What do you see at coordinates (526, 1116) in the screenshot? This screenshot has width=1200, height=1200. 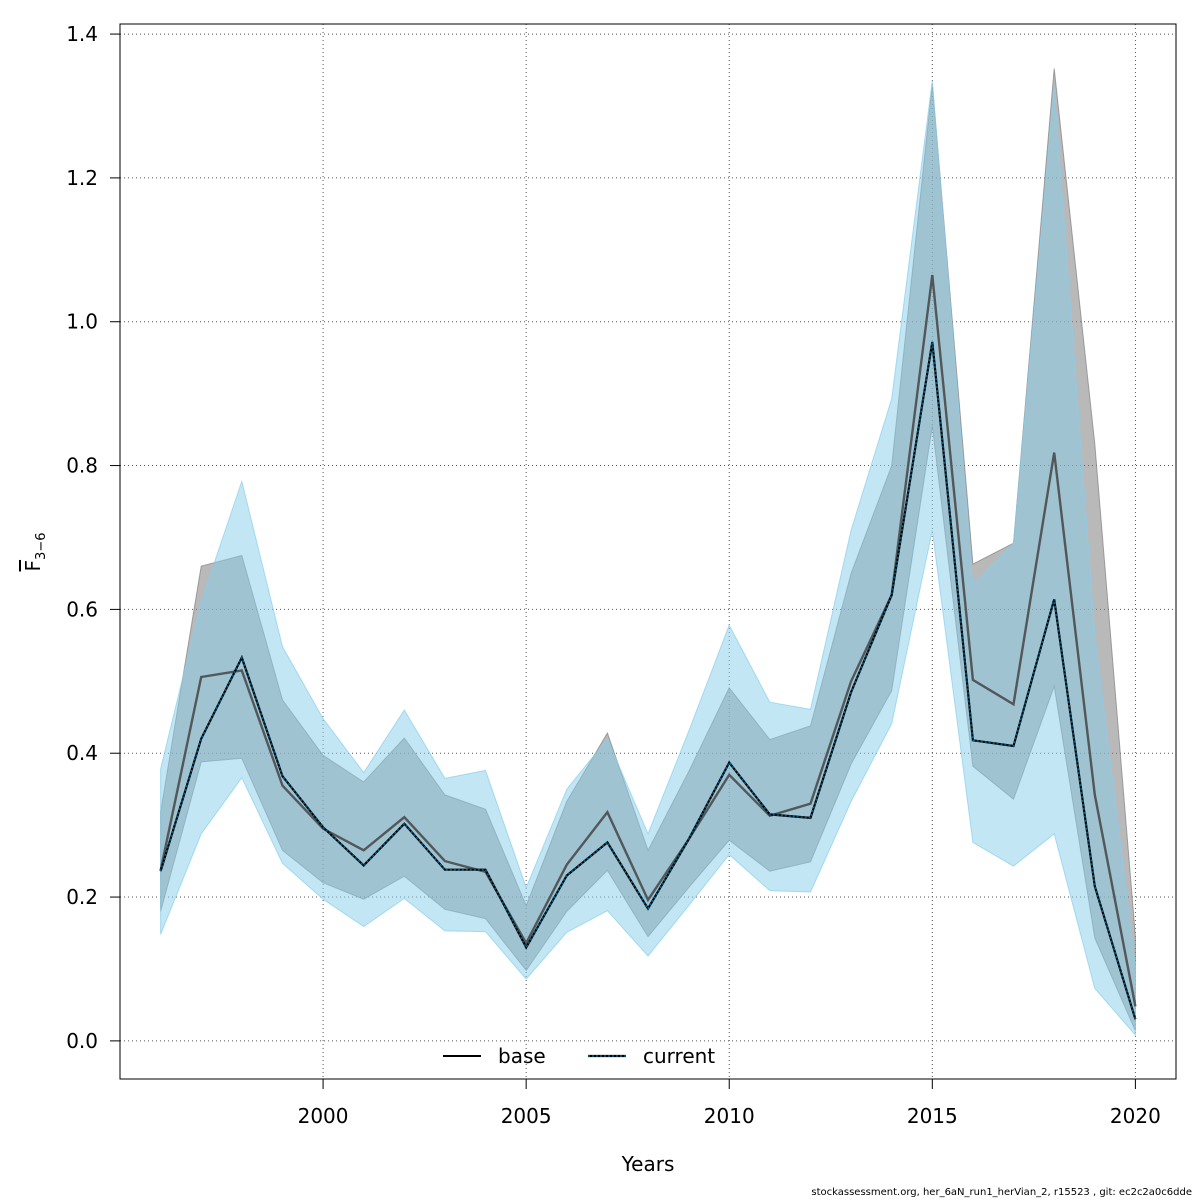 I see `x-tick-label: 2005` at bounding box center [526, 1116].